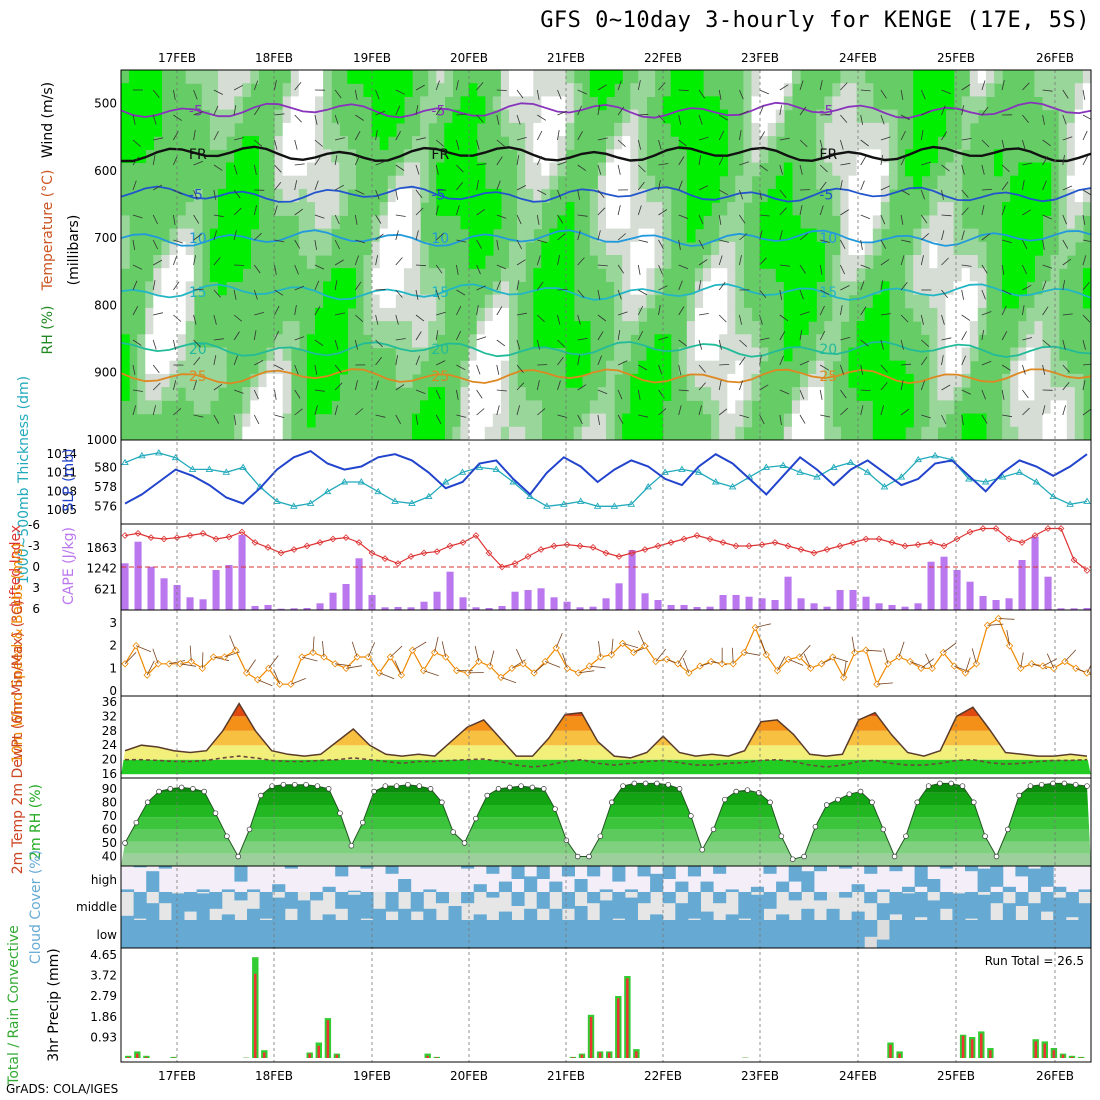  Describe the element at coordinates (752, 654) in the screenshot. I see `wind-barb-10m` at that location.